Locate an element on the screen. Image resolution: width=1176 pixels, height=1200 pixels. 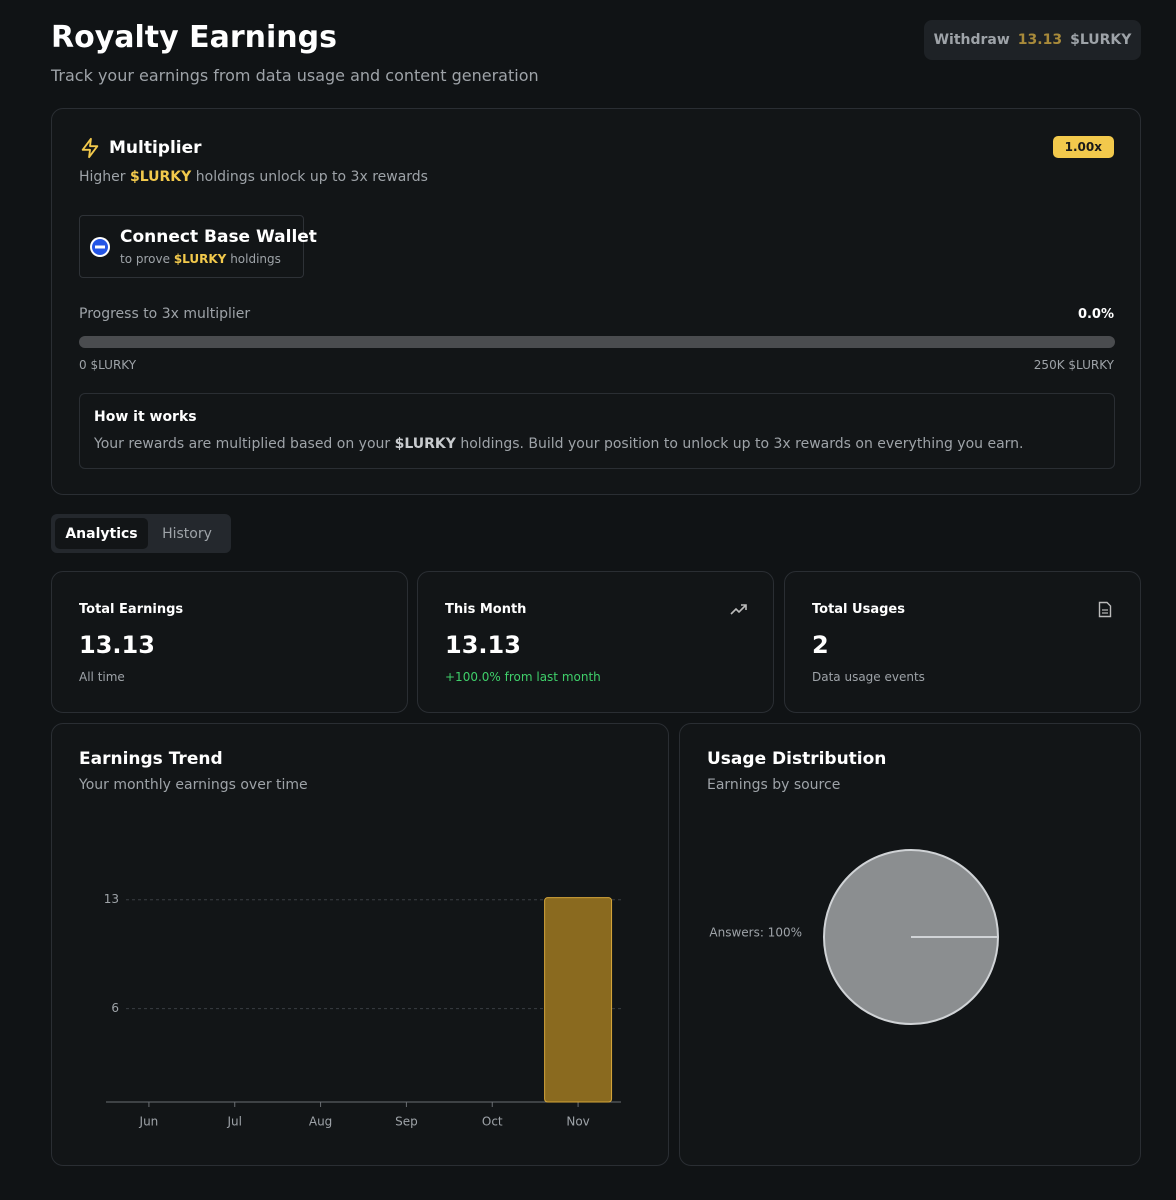
progress-label: Progress to 3x multiplier is located at coordinates (165, 314).